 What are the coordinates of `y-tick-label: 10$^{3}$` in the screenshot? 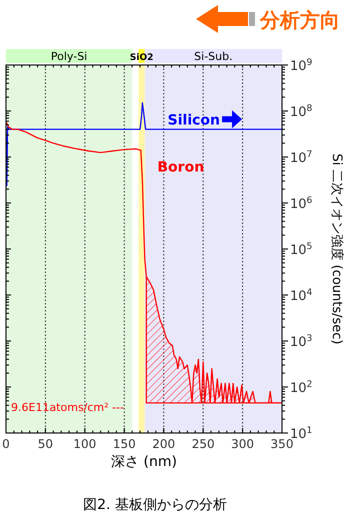 It's located at (301, 342).